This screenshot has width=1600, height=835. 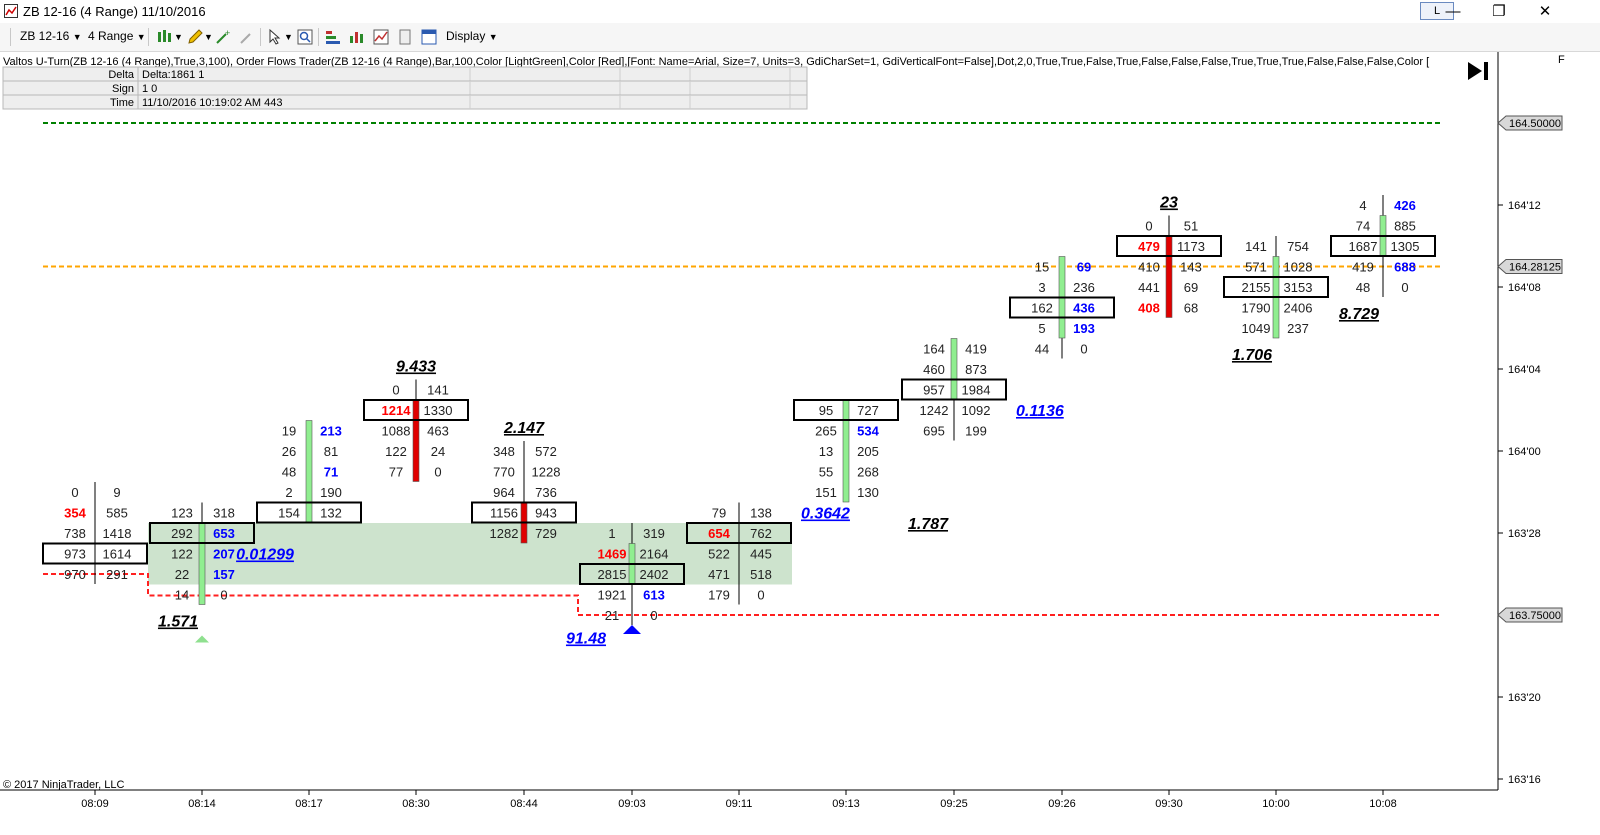 I want to click on bid-volume: 151, so click(x=826, y=492).